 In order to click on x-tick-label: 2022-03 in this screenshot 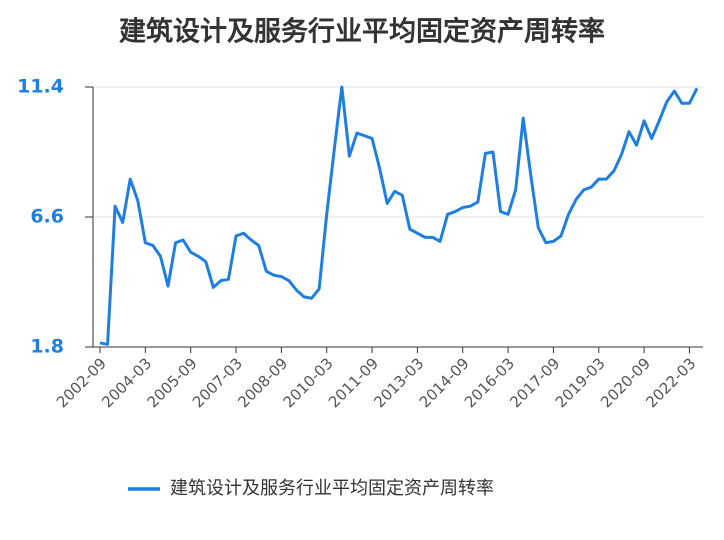, I will do `click(670, 382)`.